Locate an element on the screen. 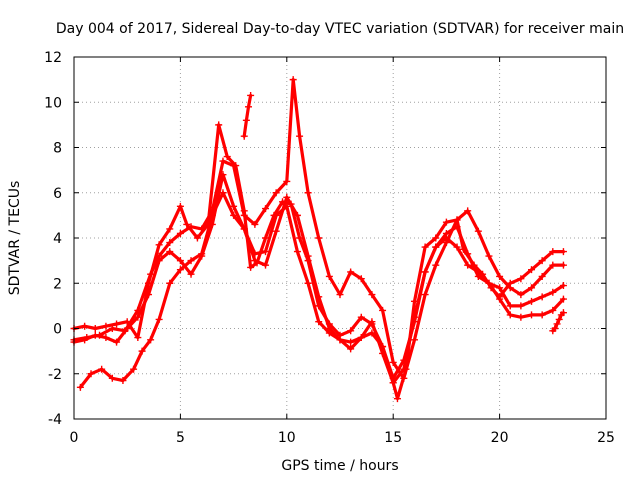  x-tick-label: 10 is located at coordinates (287, 438).